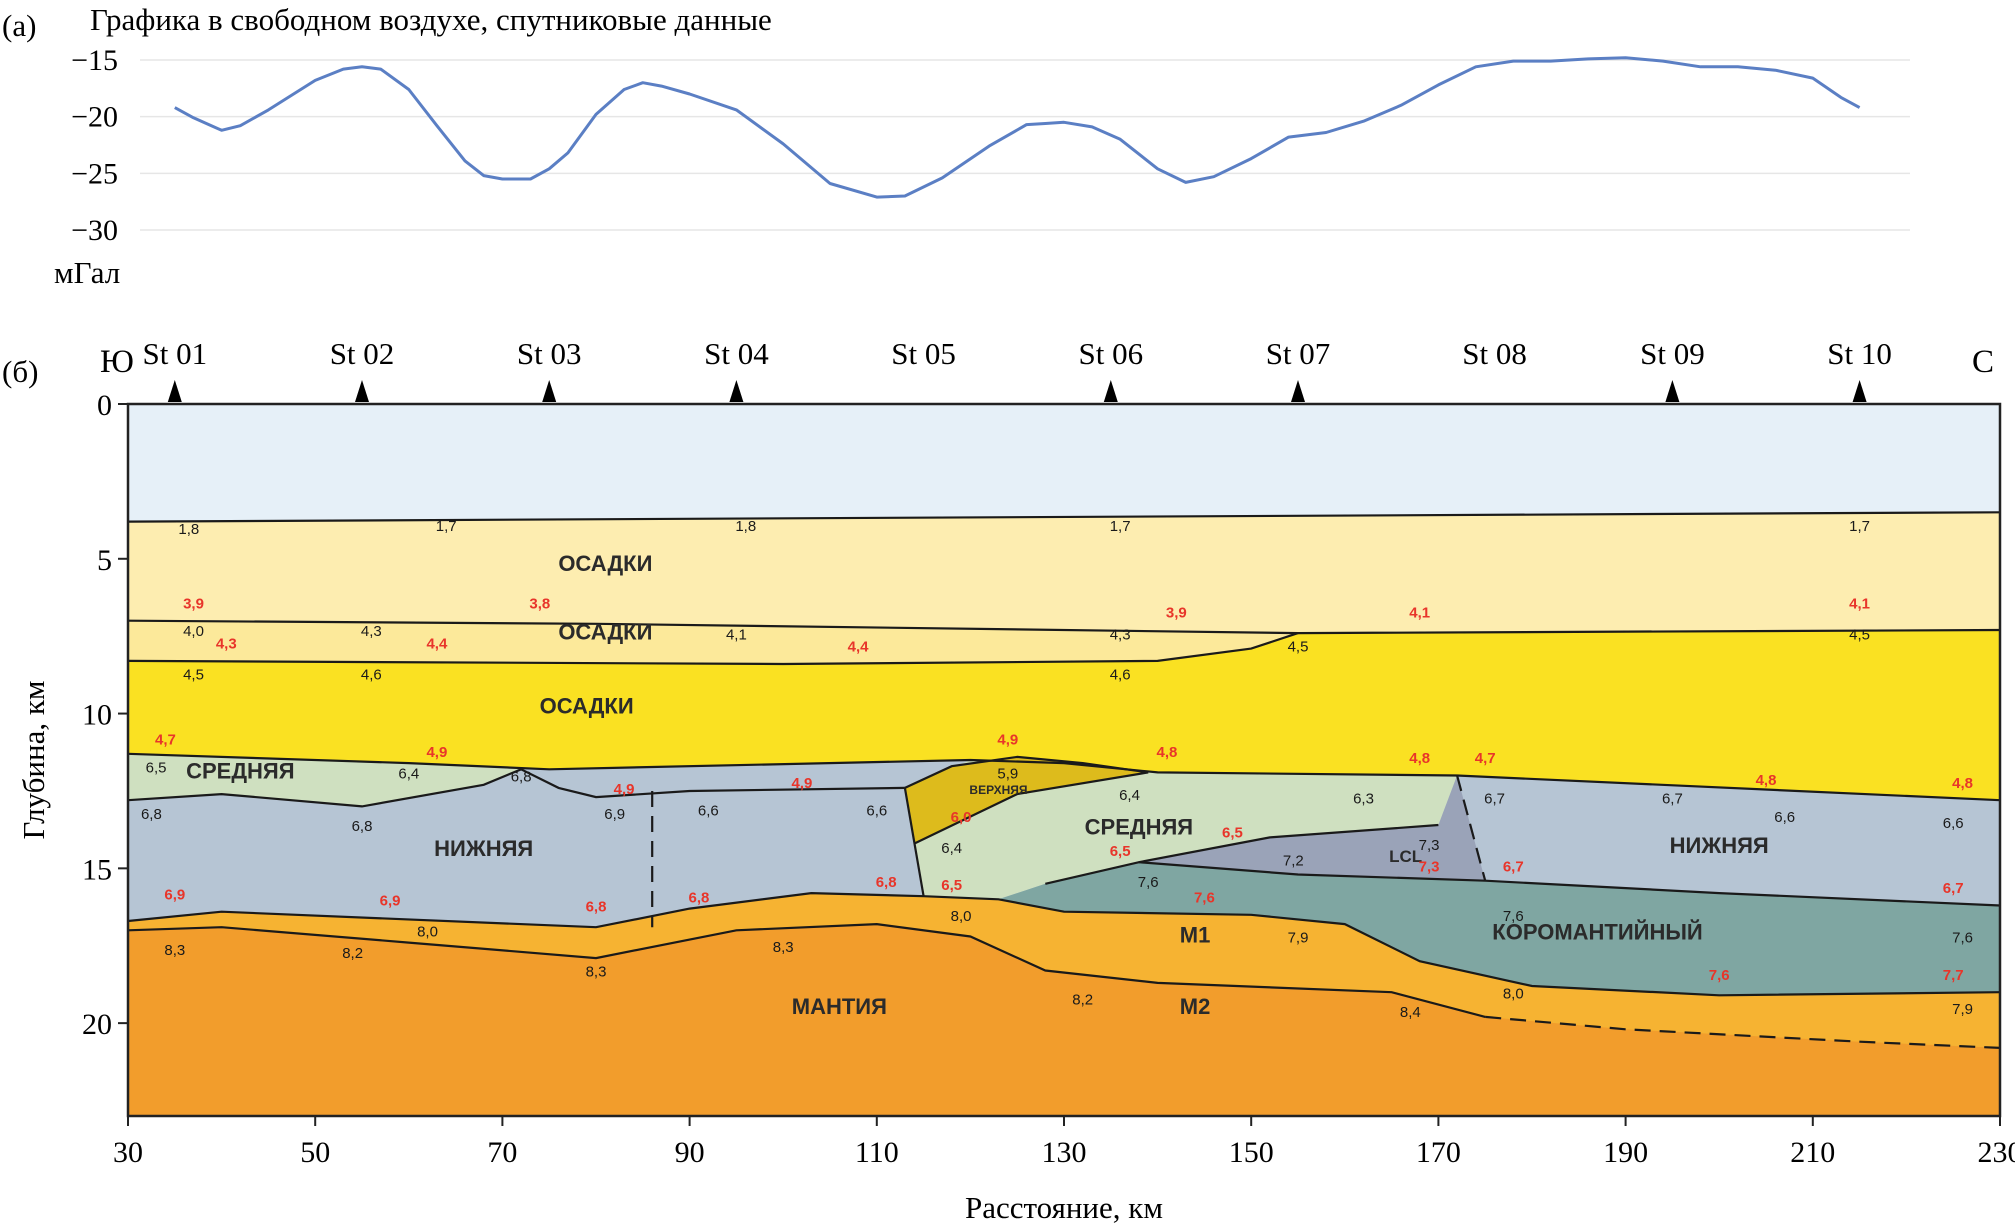  What do you see at coordinates (97, 715) in the screenshot?
I see `y-tick-label: 10` at bounding box center [97, 715].